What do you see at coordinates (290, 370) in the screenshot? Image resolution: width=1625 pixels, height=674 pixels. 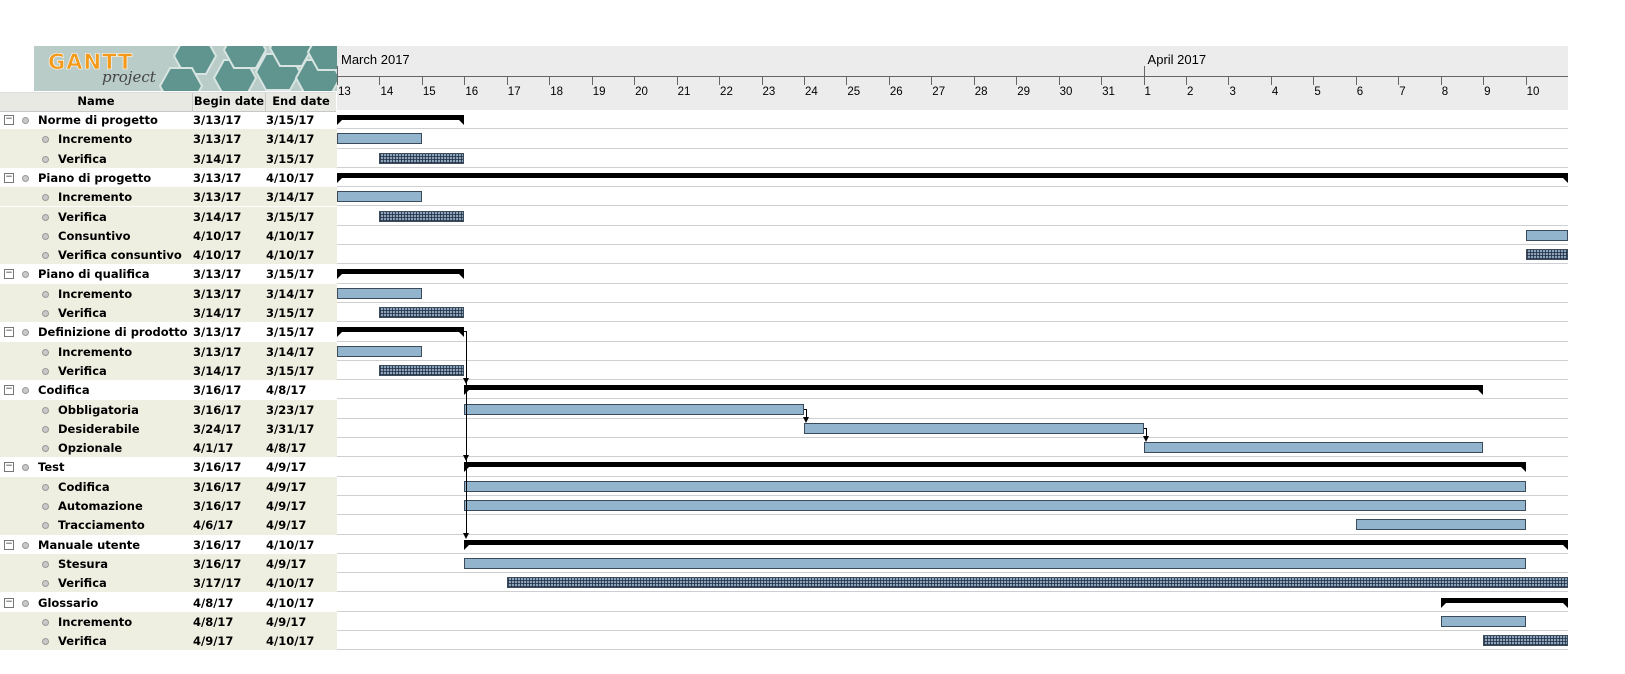 I see `task-end-date: 3/15/17` at bounding box center [290, 370].